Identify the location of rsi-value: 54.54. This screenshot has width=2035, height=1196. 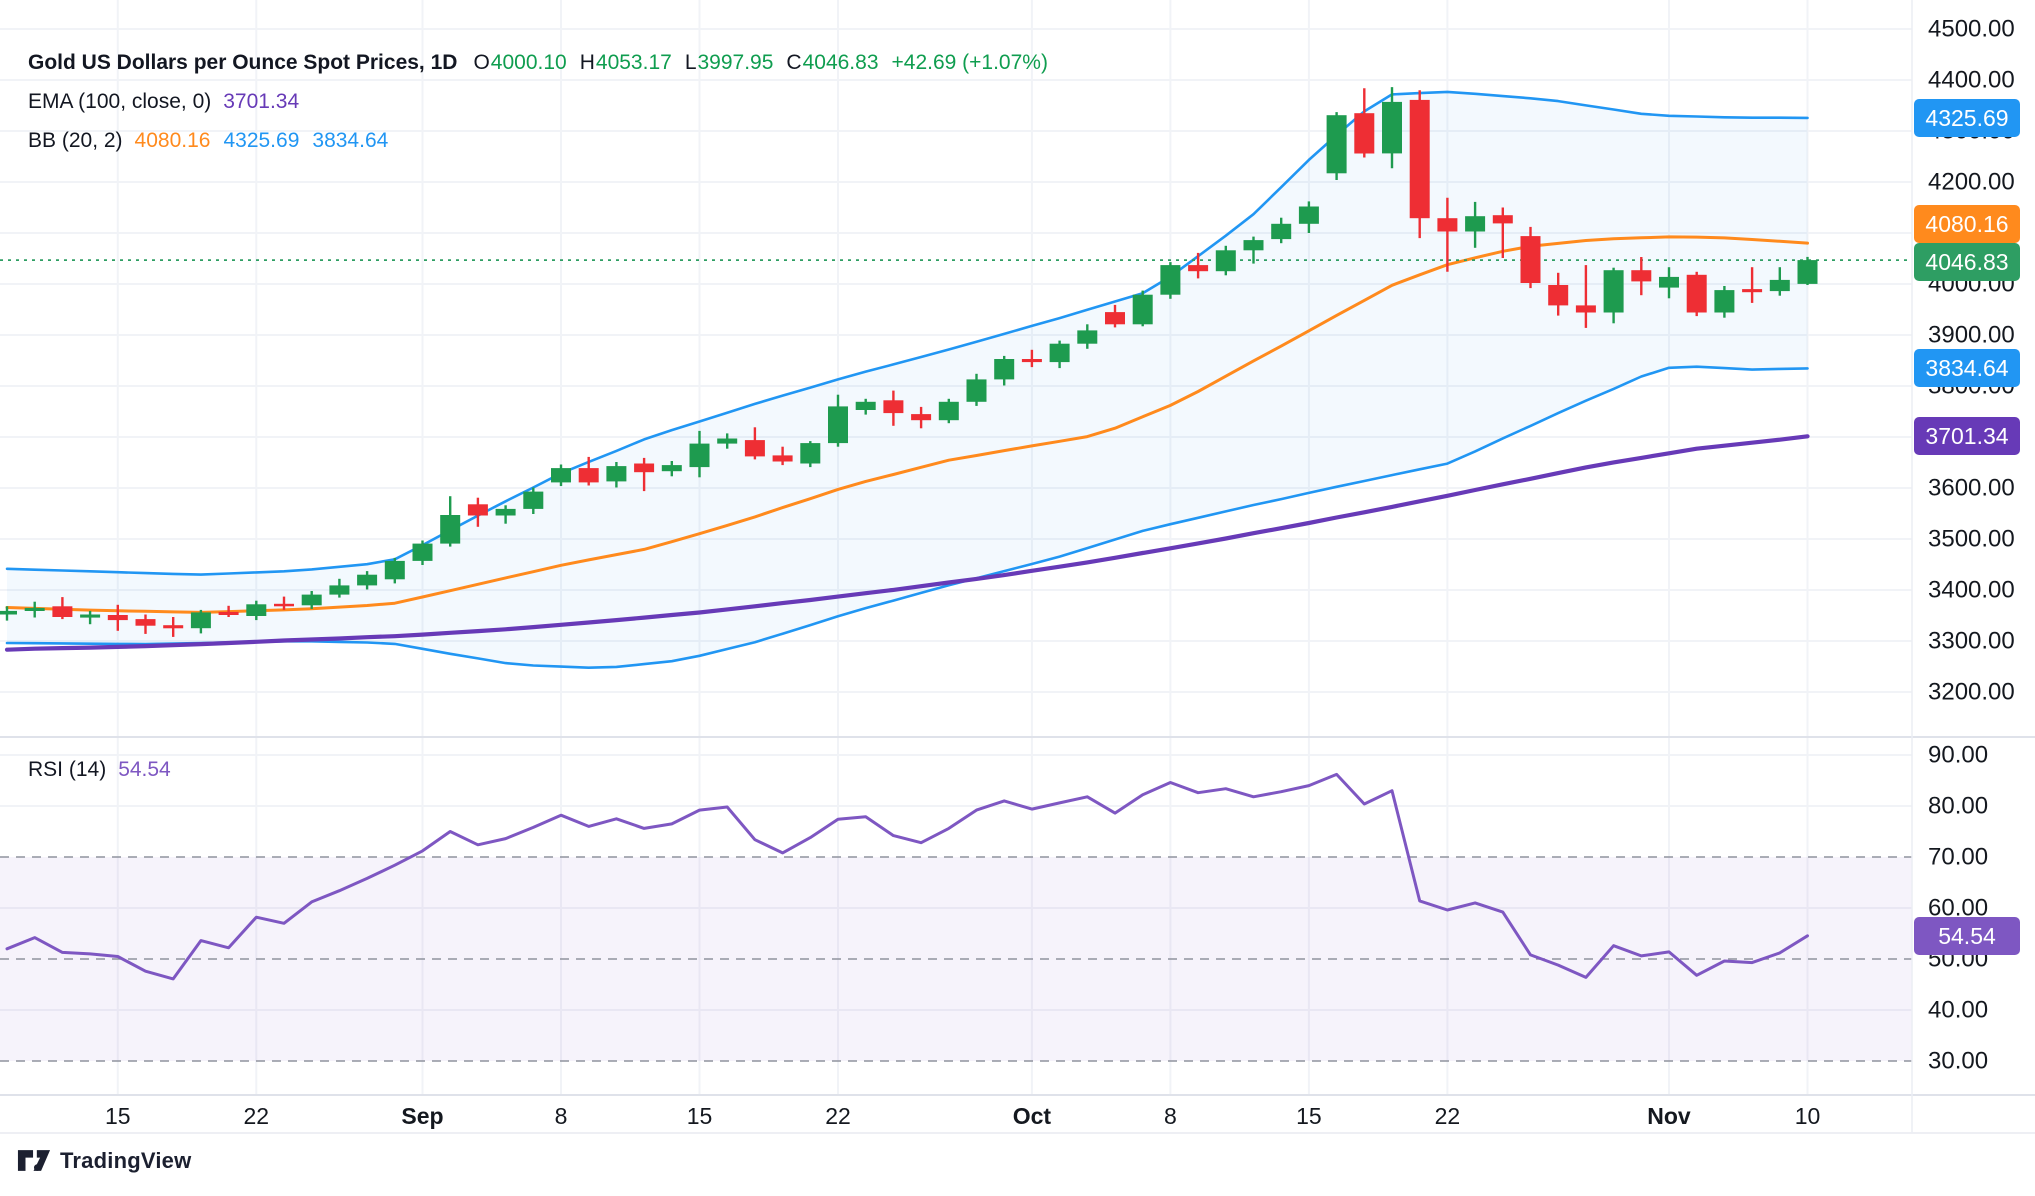
(144, 769).